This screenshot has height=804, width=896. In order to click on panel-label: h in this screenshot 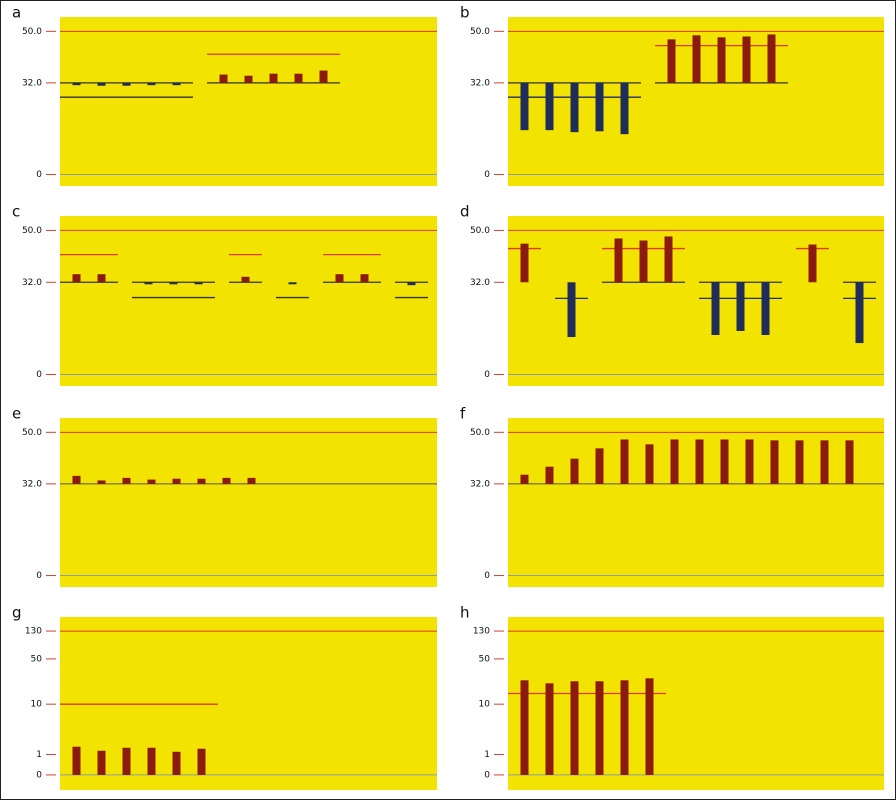, I will do `click(465, 613)`.